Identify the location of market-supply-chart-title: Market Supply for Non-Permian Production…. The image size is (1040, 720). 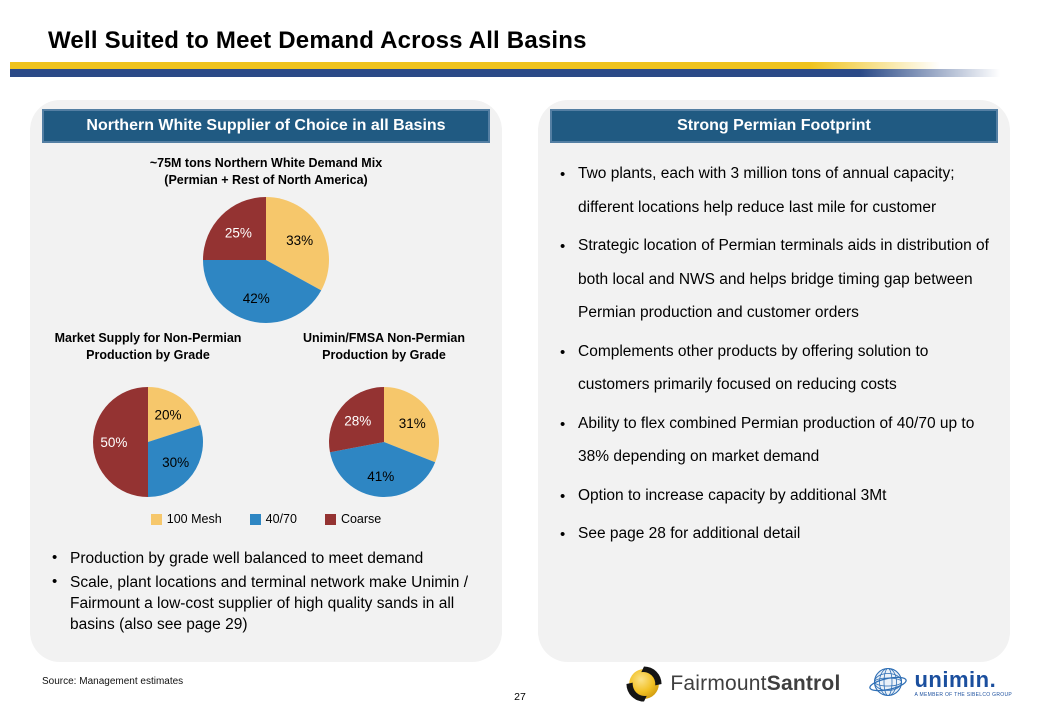
(148, 346).